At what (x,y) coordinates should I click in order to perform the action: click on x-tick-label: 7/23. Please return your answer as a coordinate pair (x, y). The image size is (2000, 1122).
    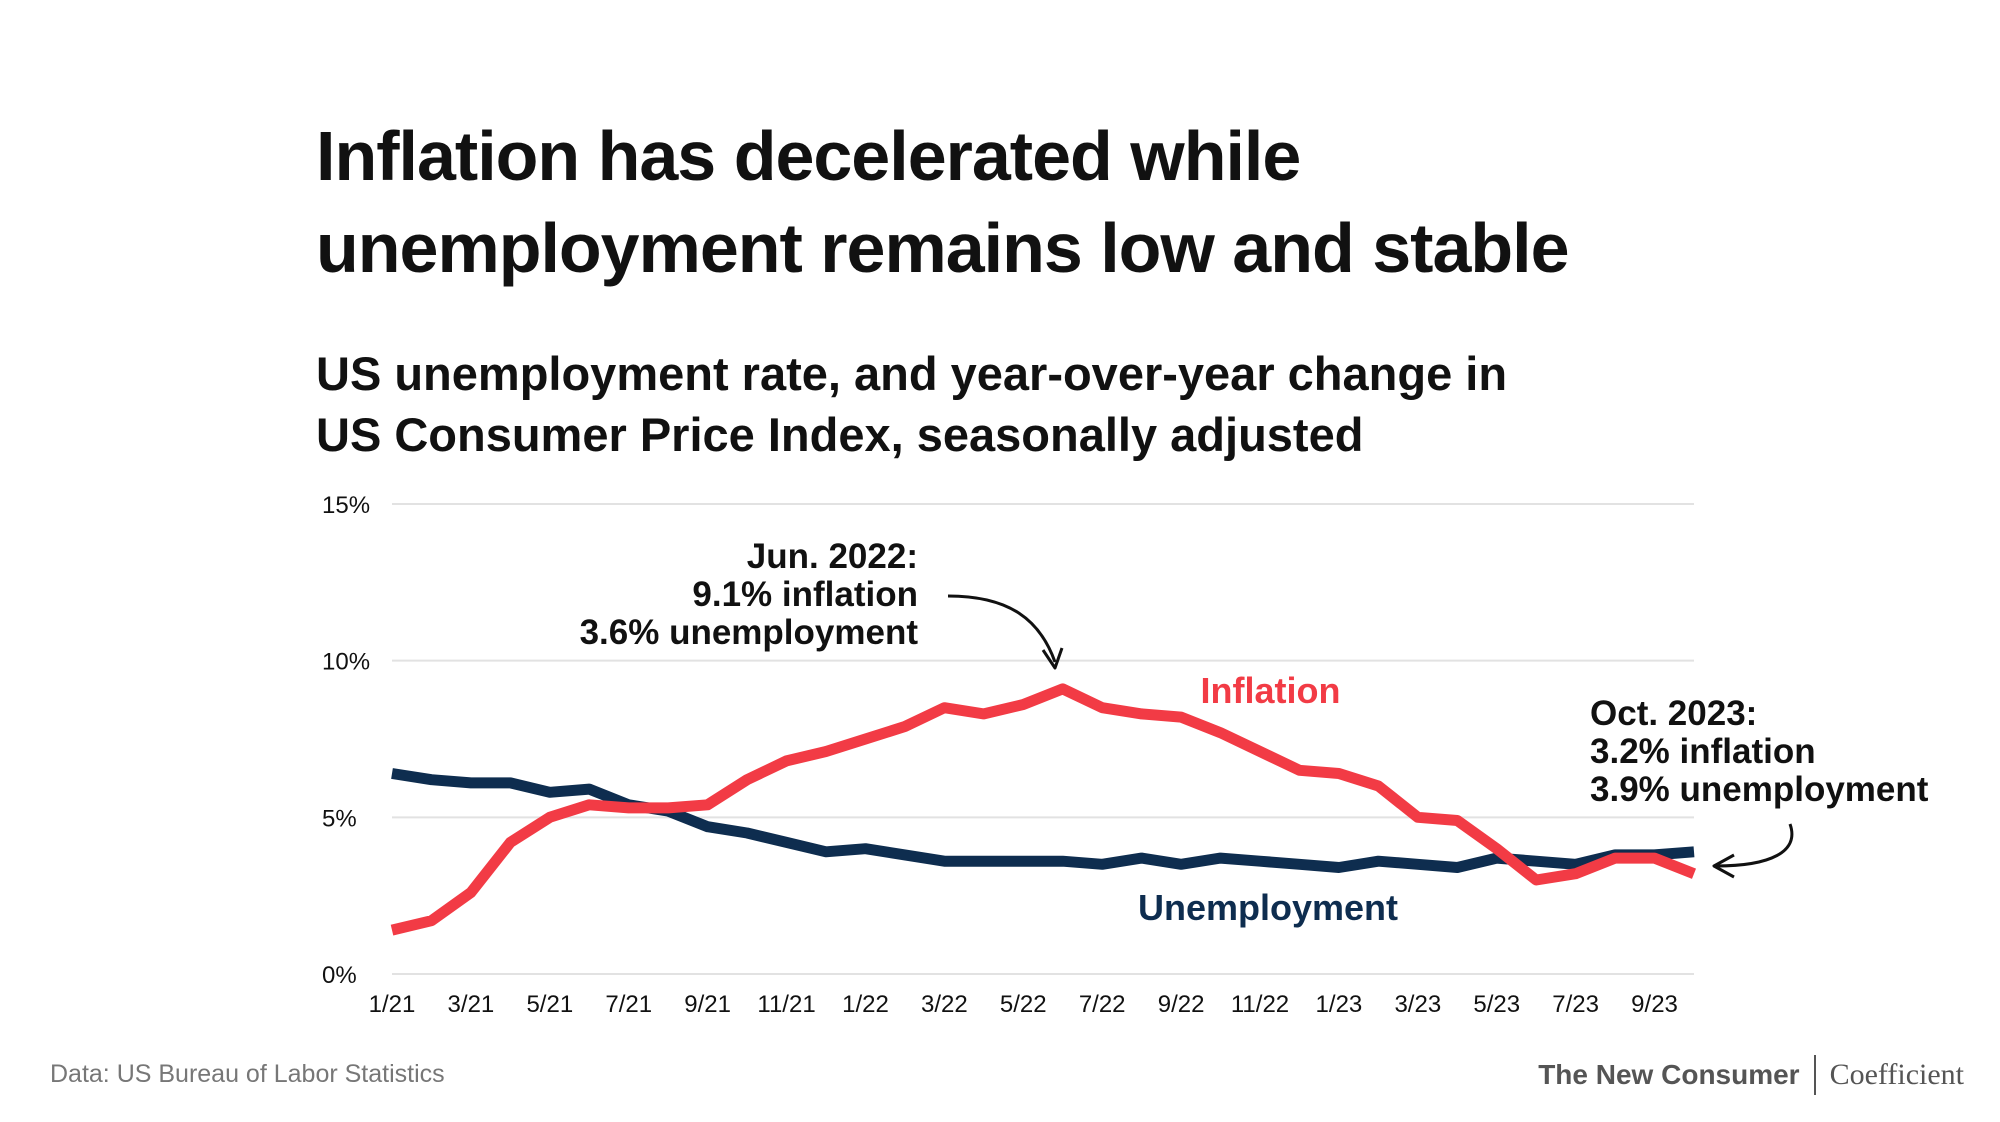
    Looking at the image, I should click on (1575, 1004).